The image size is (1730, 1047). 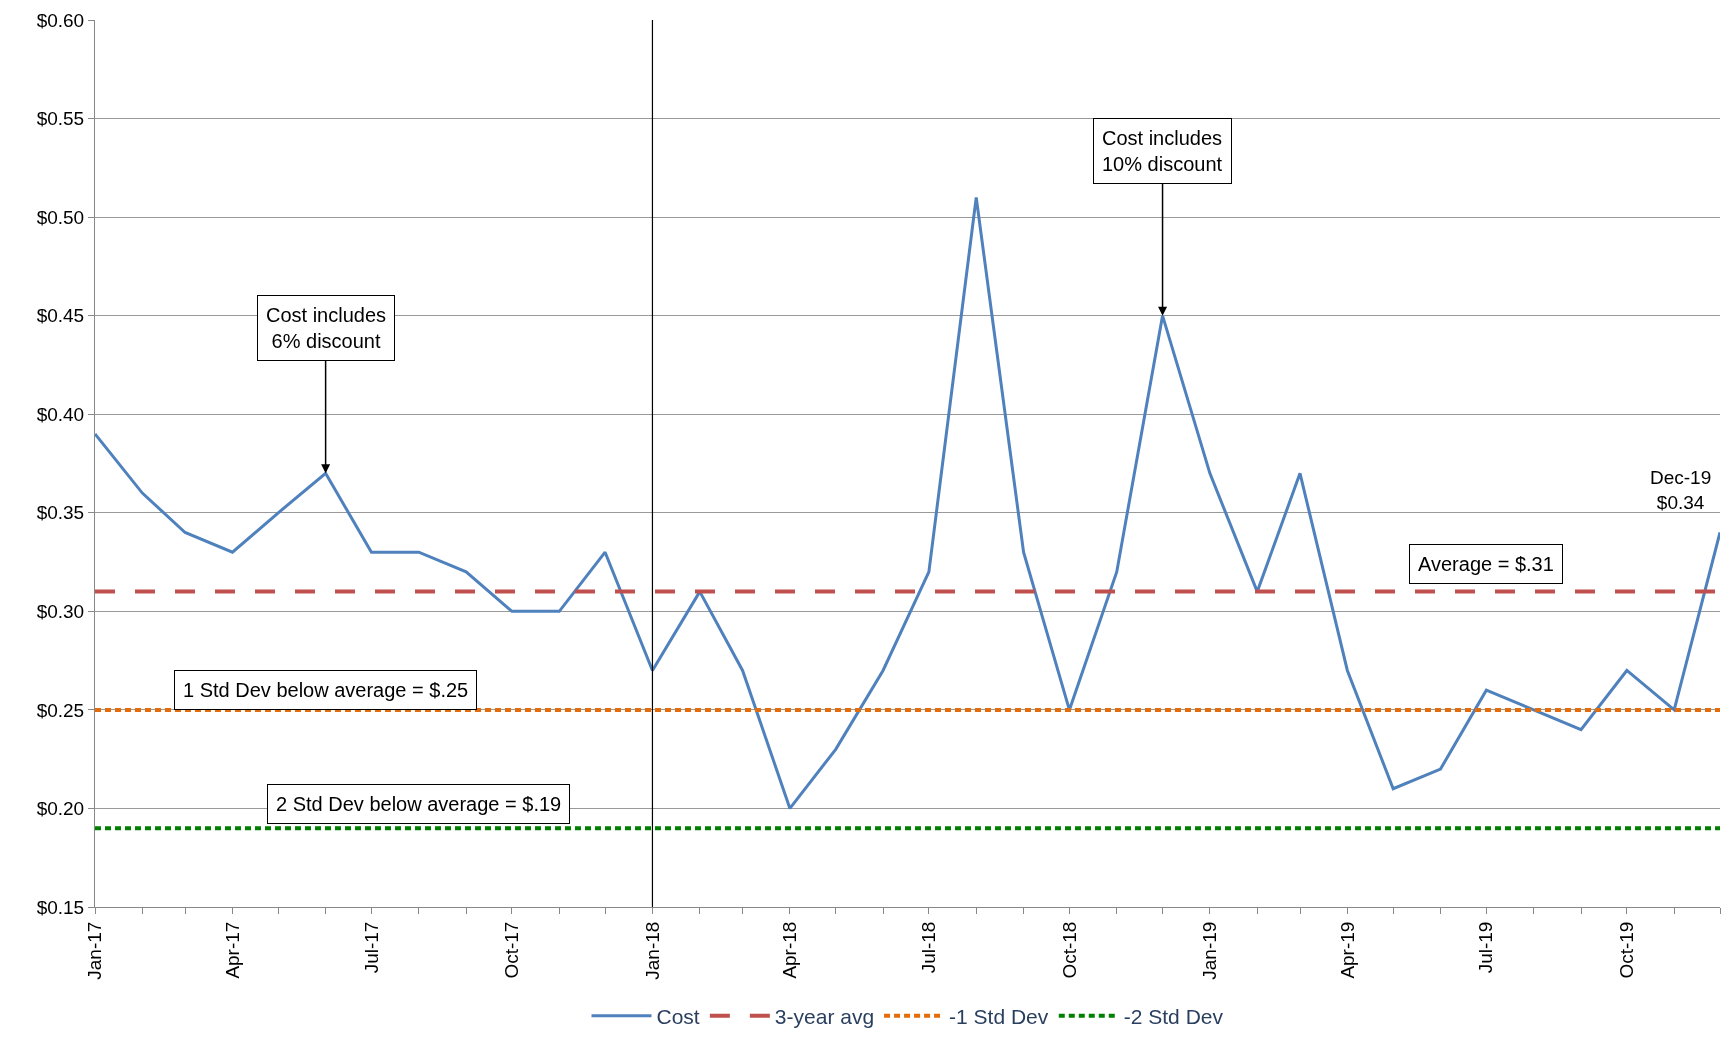 What do you see at coordinates (1681, 490) in the screenshot?
I see `annotation: Dec-19 $0.34` at bounding box center [1681, 490].